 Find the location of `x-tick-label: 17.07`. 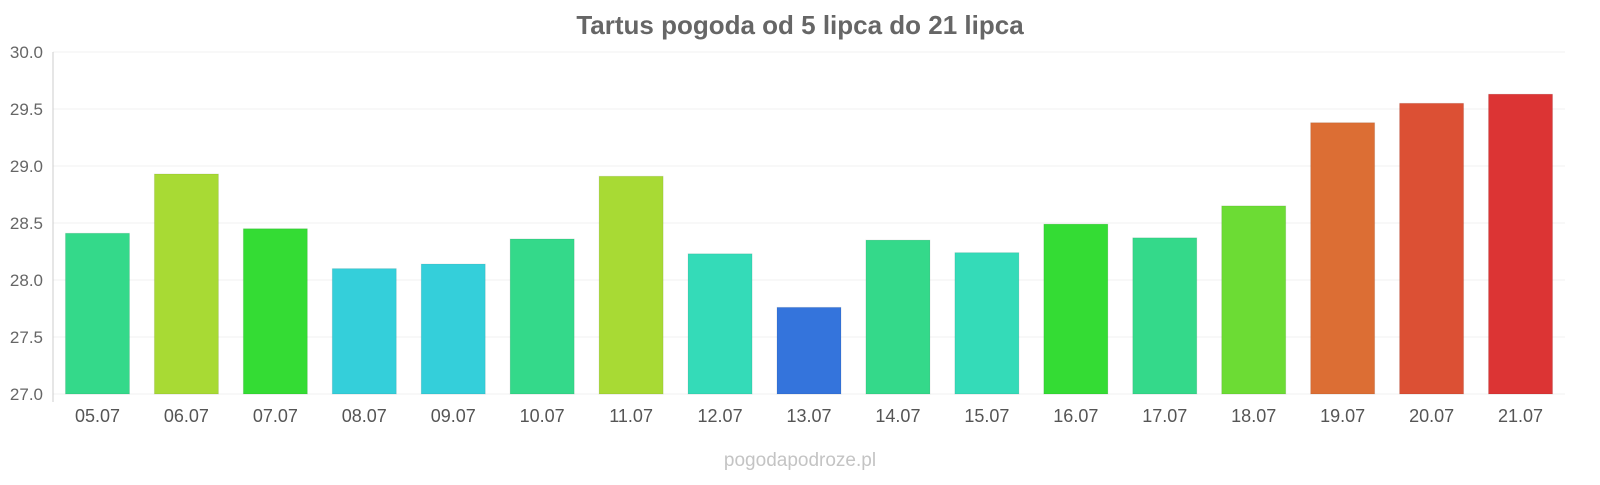

x-tick-label: 17.07 is located at coordinates (1164, 416).